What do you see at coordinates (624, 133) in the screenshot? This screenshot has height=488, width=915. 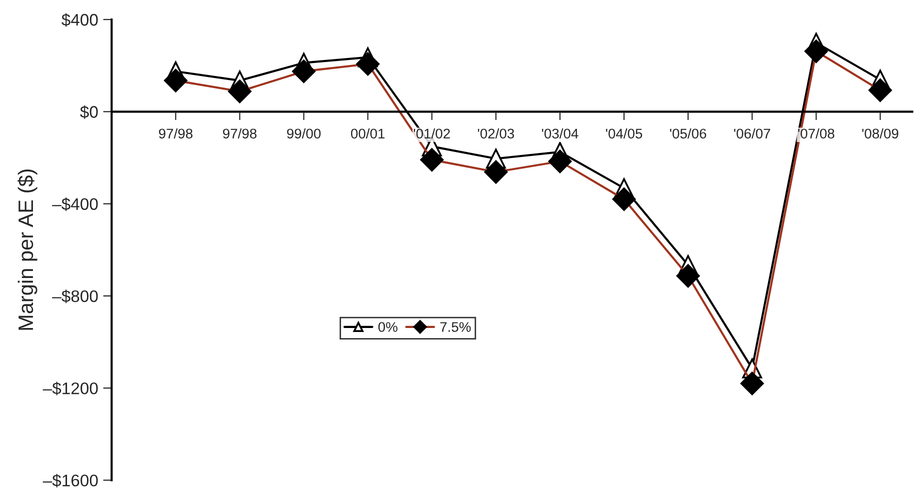 I see `x-tick-label: '04/05` at bounding box center [624, 133].